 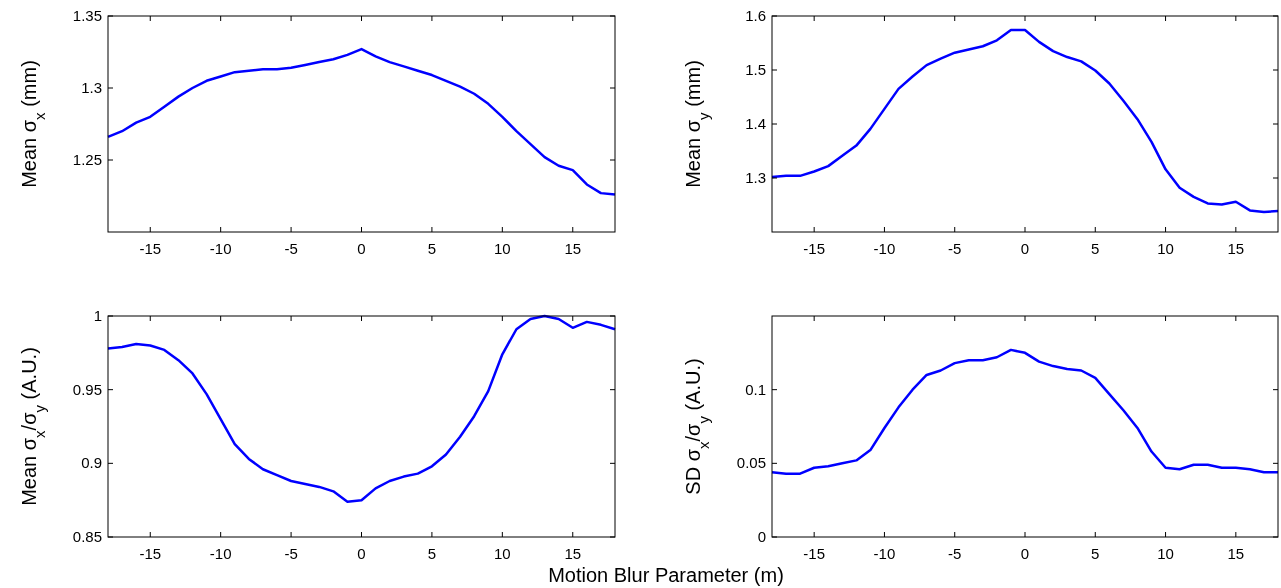 I want to click on y-tick-label: 0.9, so click(x=91, y=463).